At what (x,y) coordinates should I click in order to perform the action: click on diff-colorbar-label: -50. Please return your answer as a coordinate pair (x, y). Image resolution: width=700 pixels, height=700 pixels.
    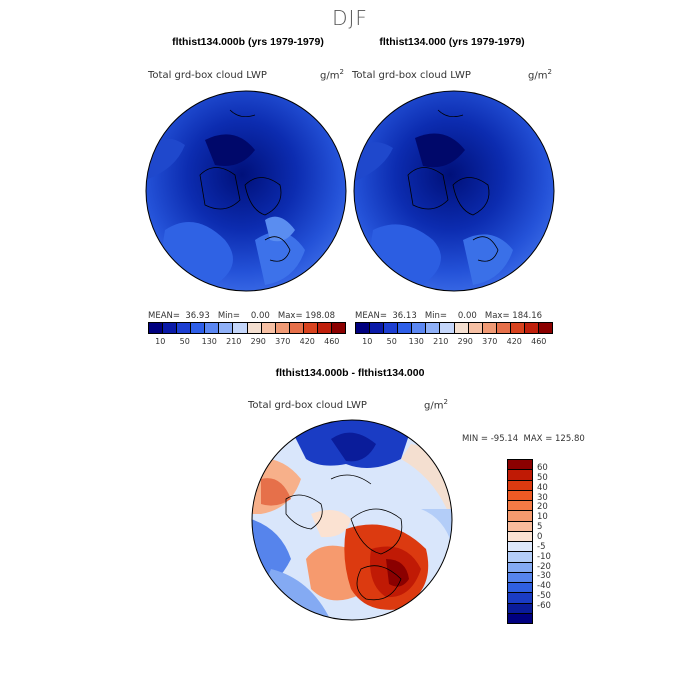
    Looking at the image, I should click on (544, 596).